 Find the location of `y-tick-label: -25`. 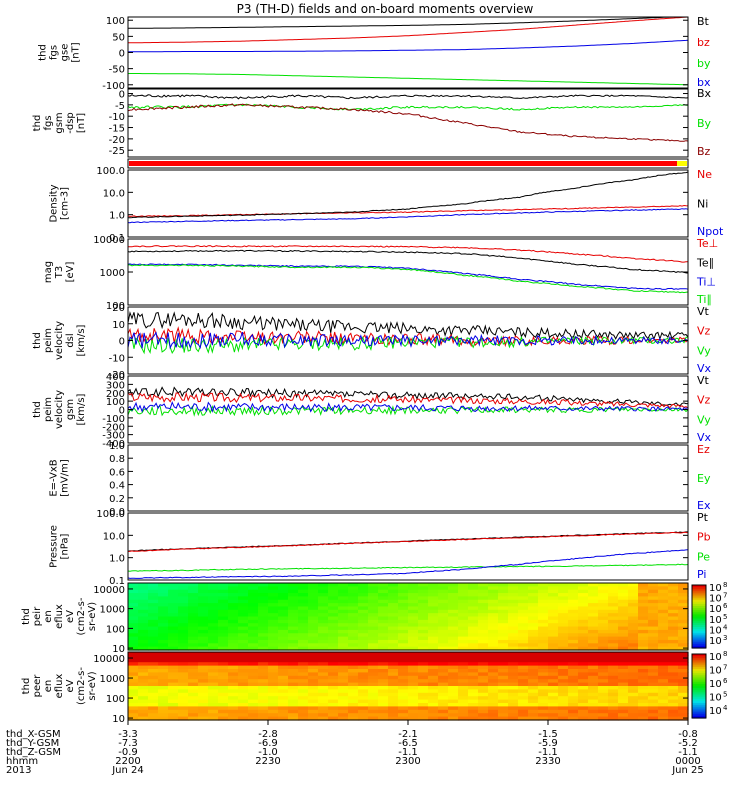

y-tick-label: -25 is located at coordinates (117, 151).